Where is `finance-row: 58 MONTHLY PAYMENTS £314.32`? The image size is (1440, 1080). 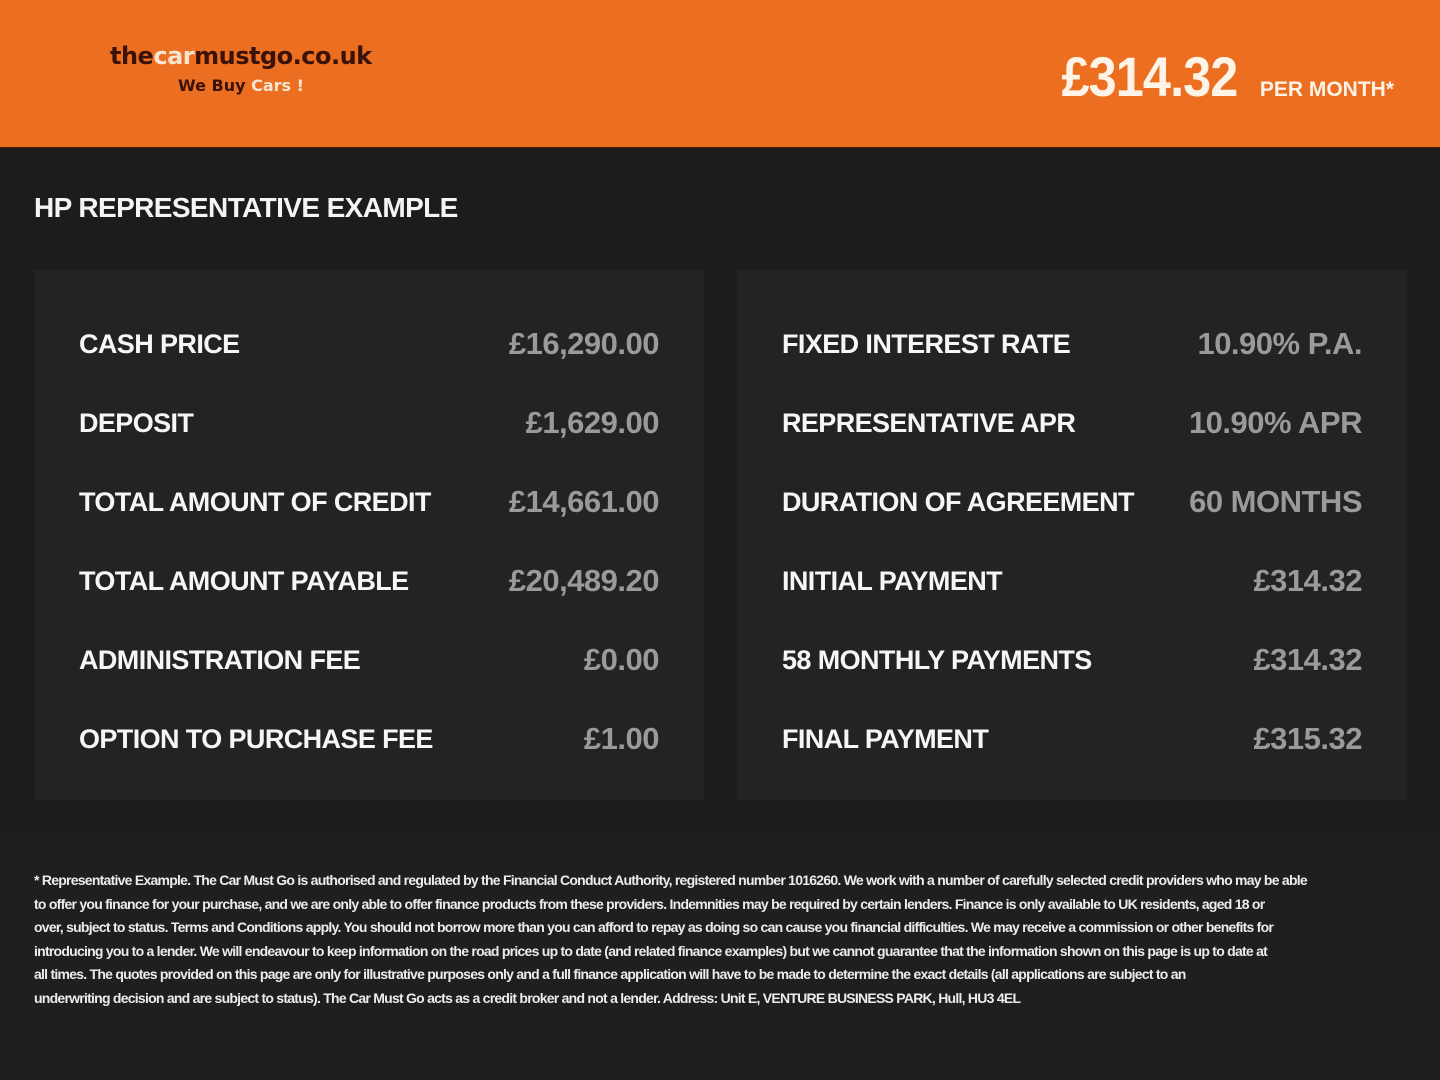 finance-row: 58 MONTHLY PAYMENTS £314.32 is located at coordinates (1072, 660).